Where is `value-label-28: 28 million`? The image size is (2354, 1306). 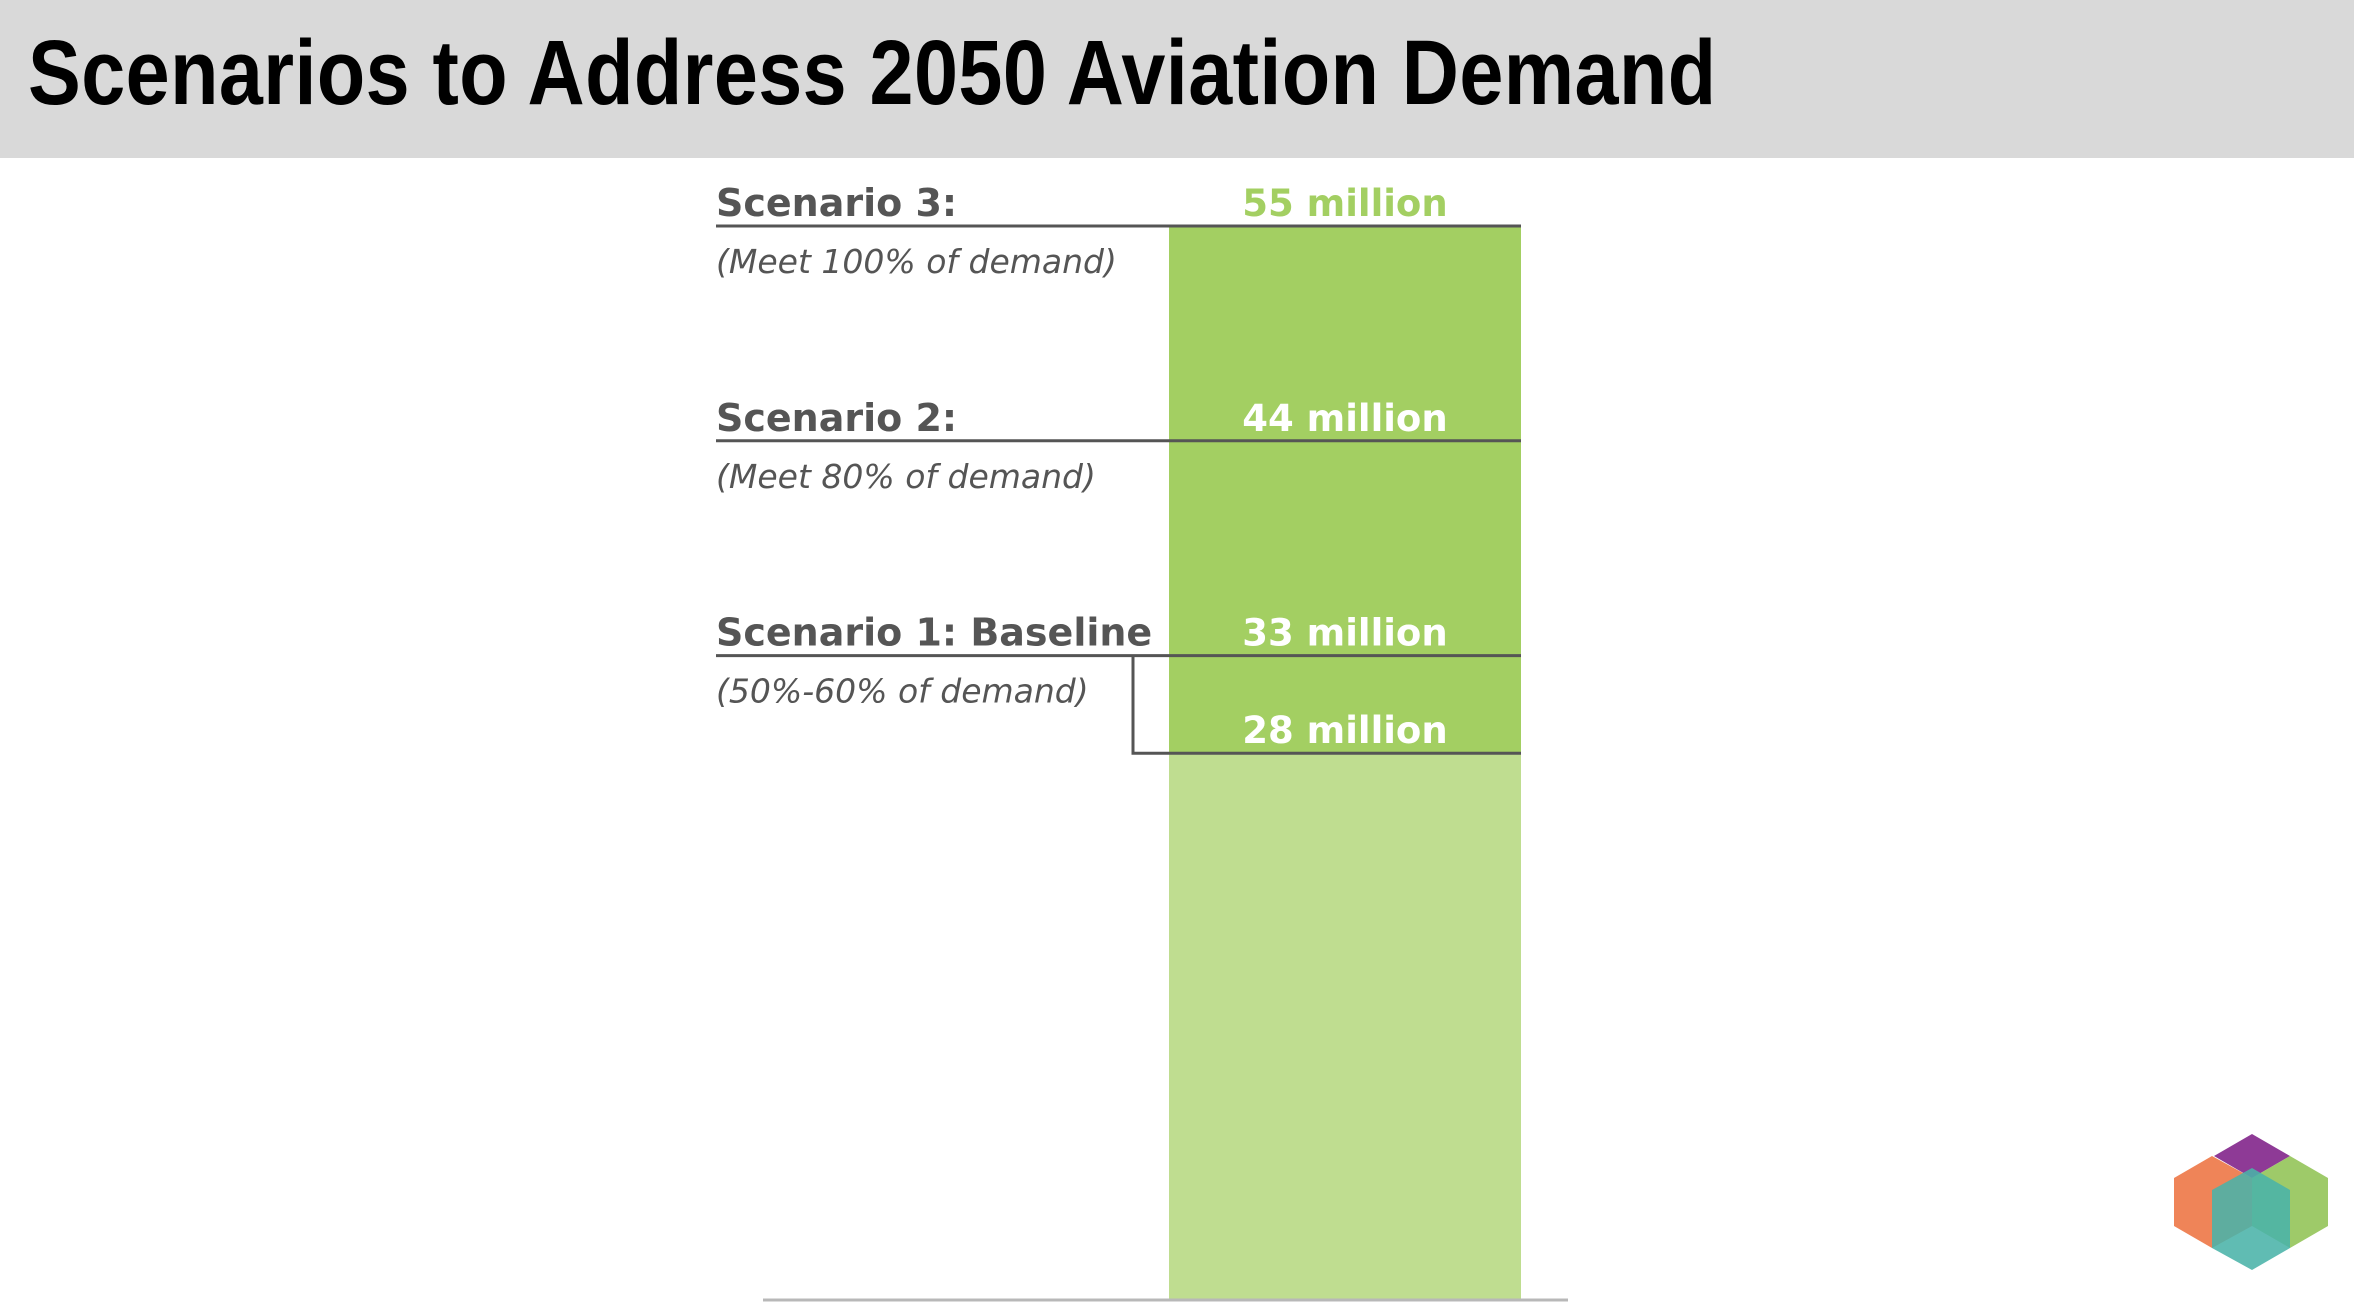 value-label-28: 28 million is located at coordinates (1344, 730).